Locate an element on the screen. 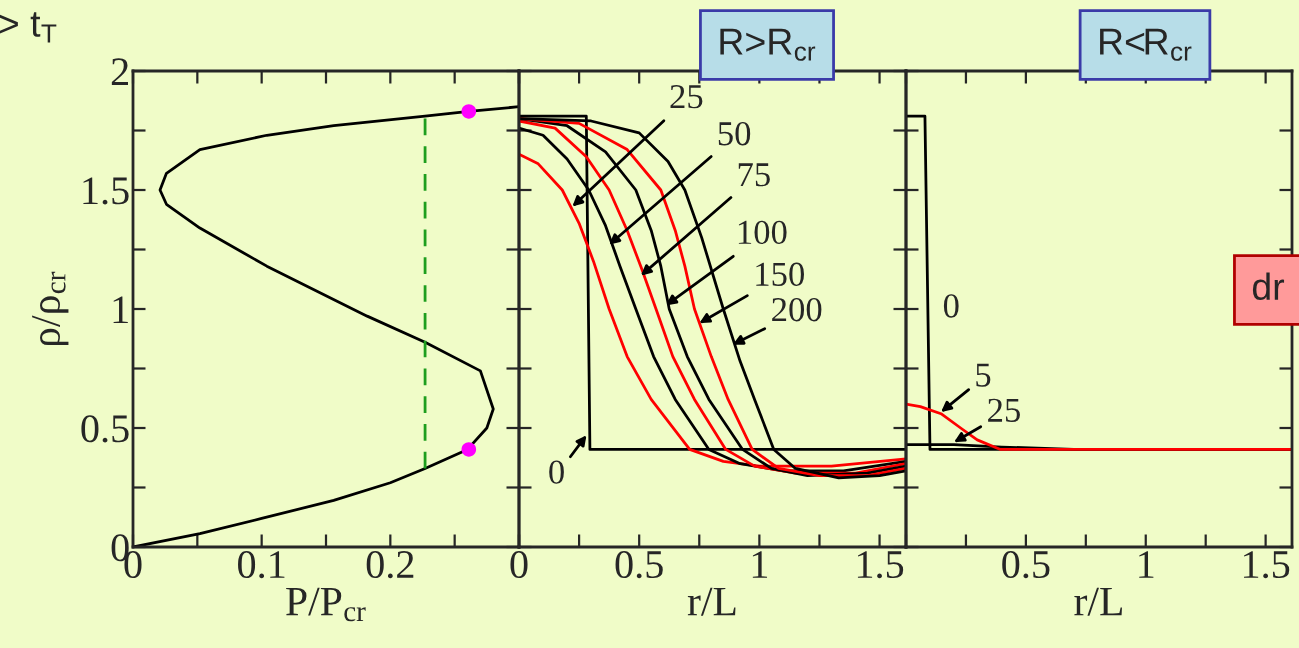 Image resolution: width=1299 pixels, height=648 pixels. annotation: 150 is located at coordinates (780, 274).